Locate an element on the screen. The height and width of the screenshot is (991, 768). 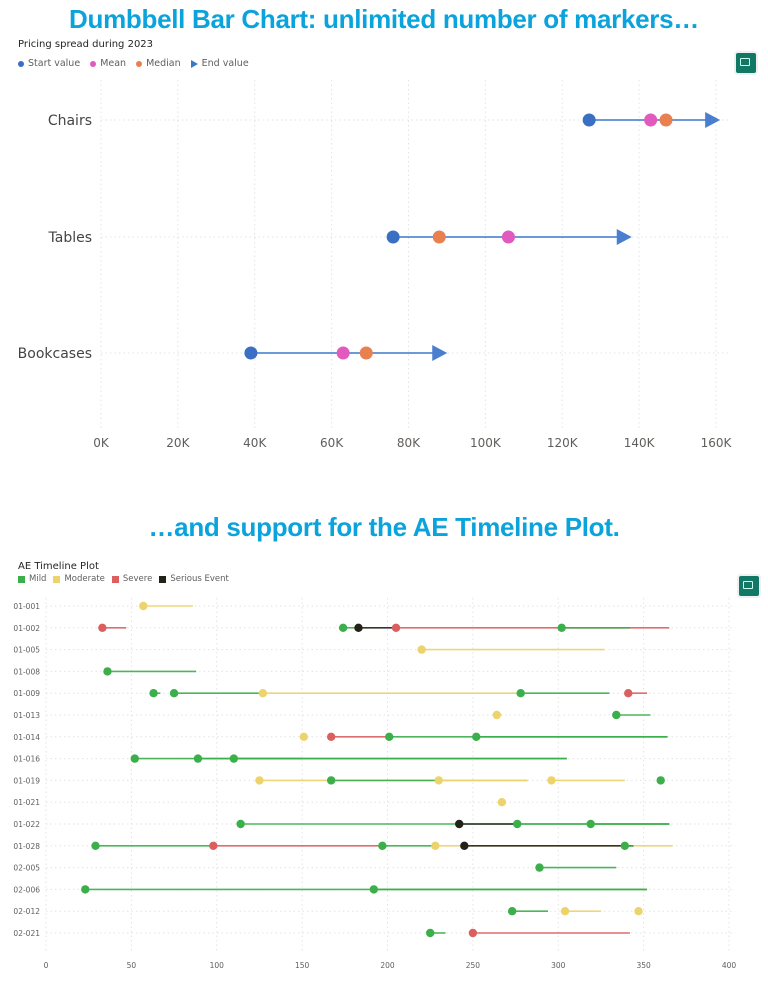
legend-label: Severe is located at coordinates (137, 579).